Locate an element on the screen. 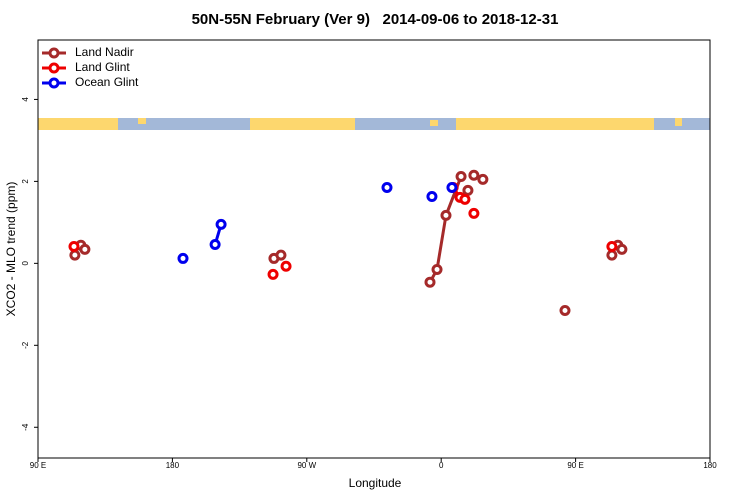 The image size is (750, 500). x-axis-label: Longitude is located at coordinates (375, 483).